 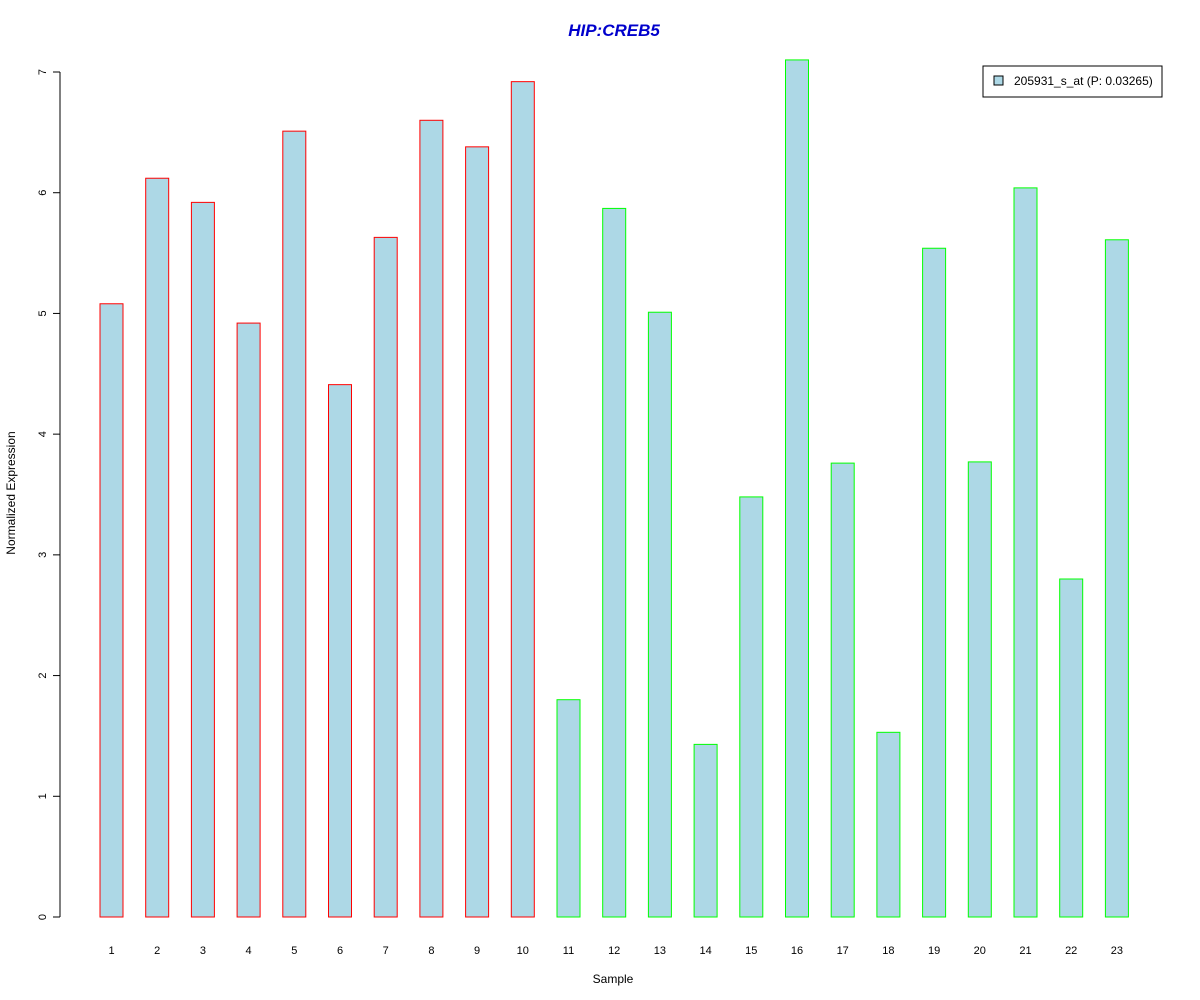 What do you see at coordinates (431, 951) in the screenshot?
I see `x-tick-label: 8` at bounding box center [431, 951].